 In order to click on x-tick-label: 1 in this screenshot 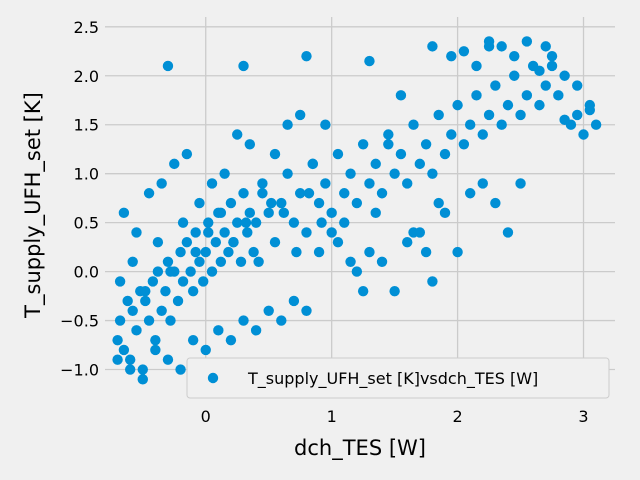, I will do `click(332, 416)`.